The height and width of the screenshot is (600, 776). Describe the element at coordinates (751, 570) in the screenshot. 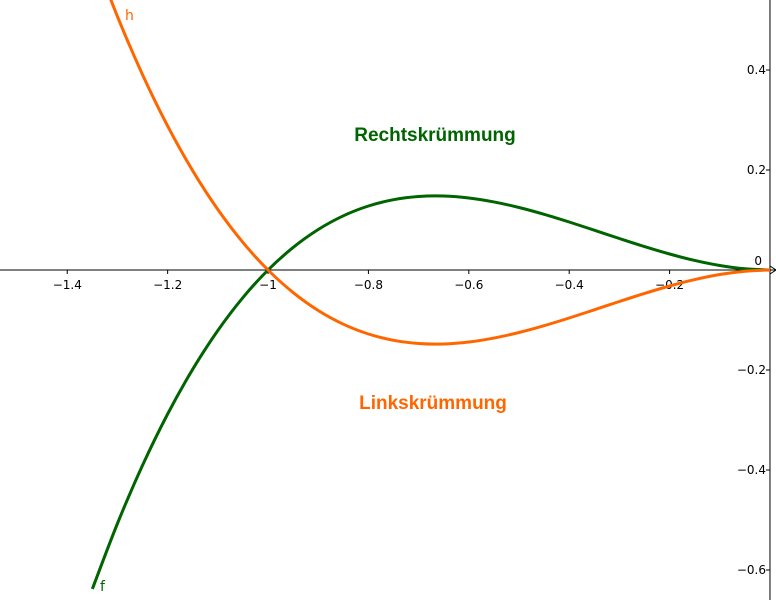

I see `y-tick-label: −0.6` at that location.